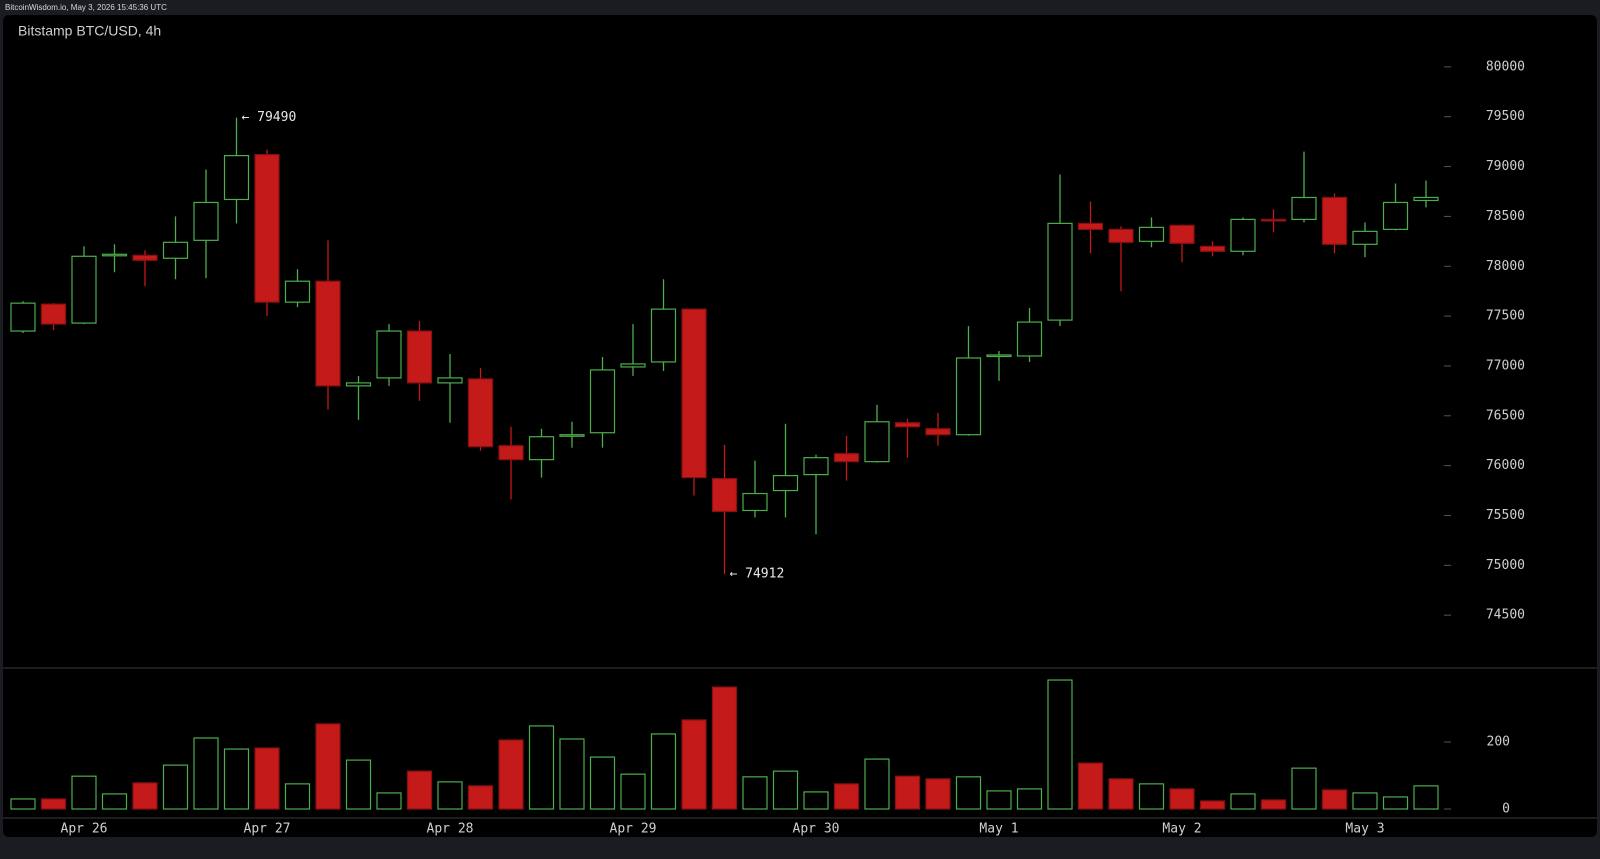 This screenshot has width=1600, height=859. Describe the element at coordinates (1505, 565) in the screenshot. I see `y-tick-label: 75000` at that location.